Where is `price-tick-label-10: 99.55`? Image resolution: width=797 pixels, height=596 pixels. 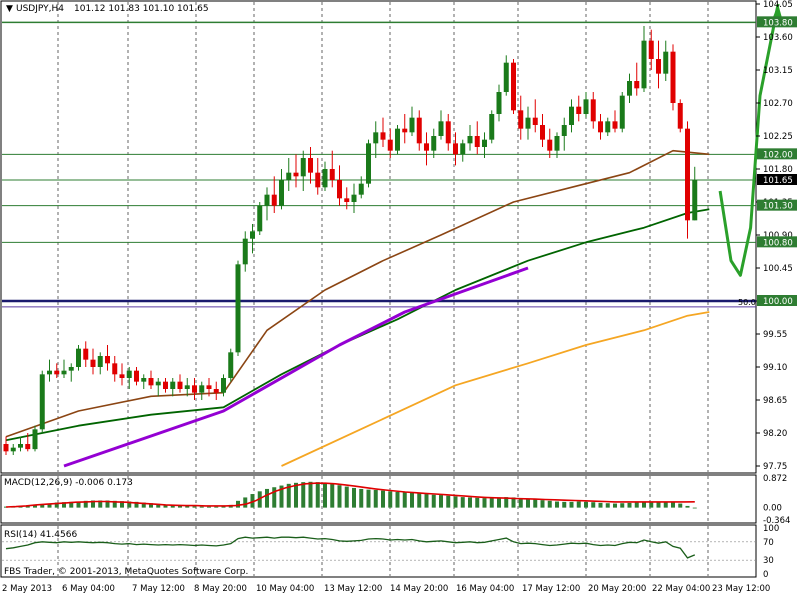
price-tick-label-10: 99.55 is located at coordinates (775, 335).